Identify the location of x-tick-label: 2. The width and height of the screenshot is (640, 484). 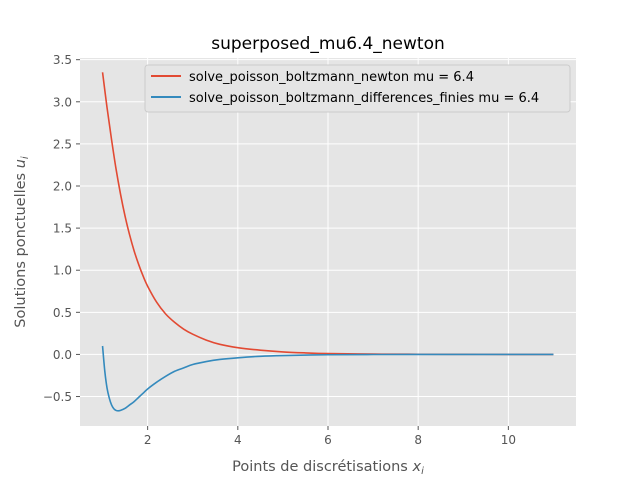
(148, 440).